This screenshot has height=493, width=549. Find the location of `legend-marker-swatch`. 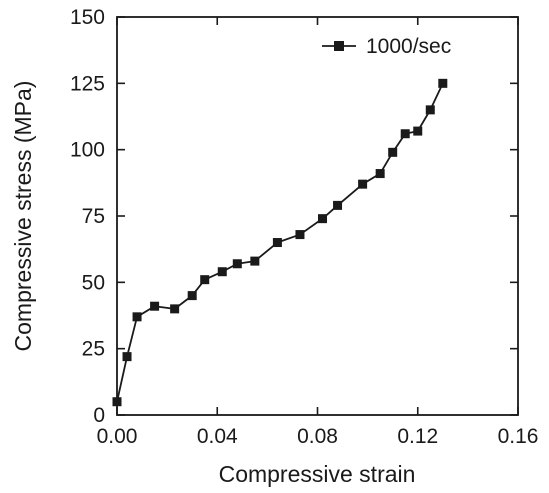

legend-marker-swatch is located at coordinates (339, 46).